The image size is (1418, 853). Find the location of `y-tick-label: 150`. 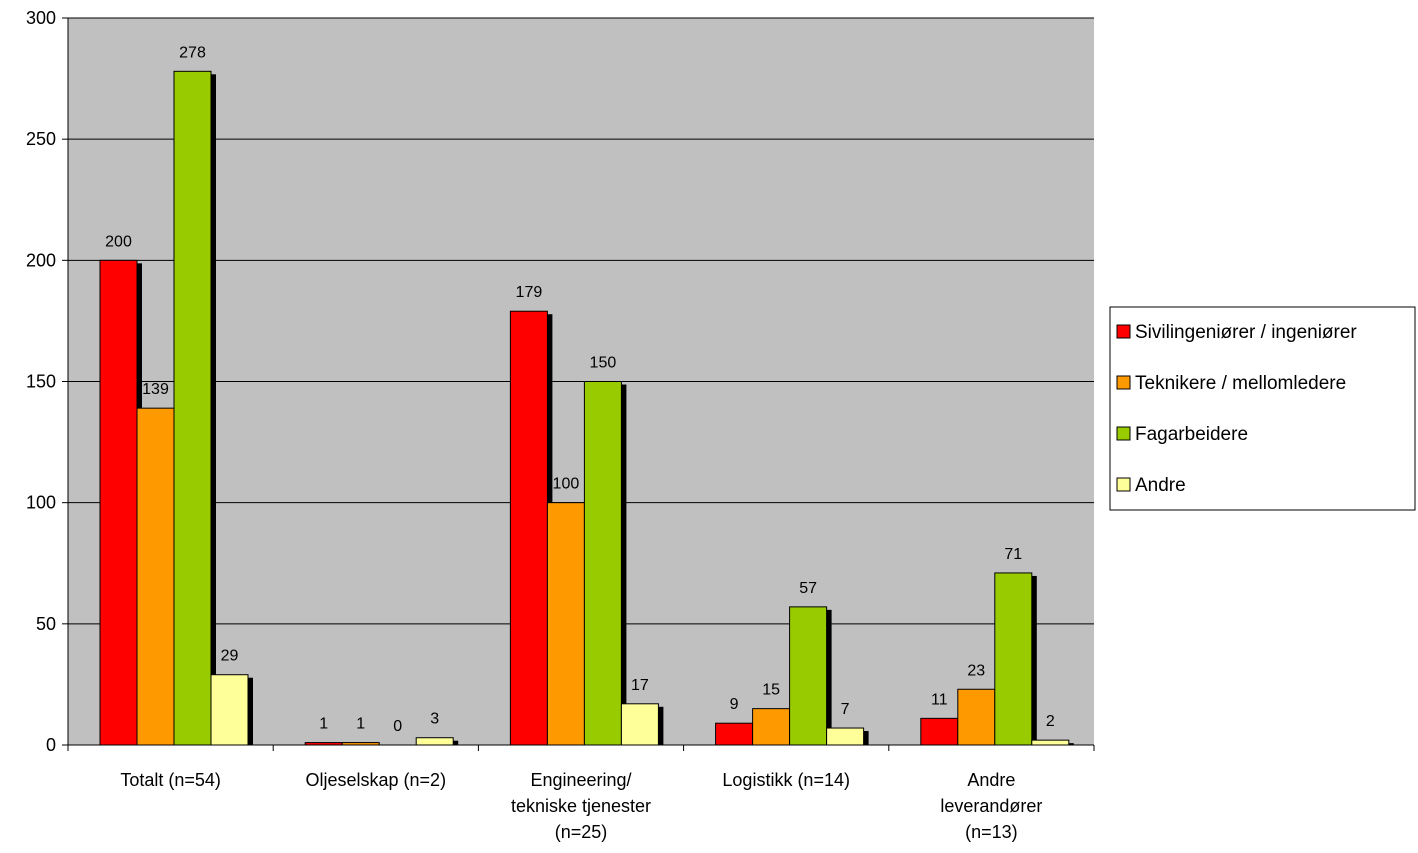

y-tick-label: 150 is located at coordinates (41, 382).